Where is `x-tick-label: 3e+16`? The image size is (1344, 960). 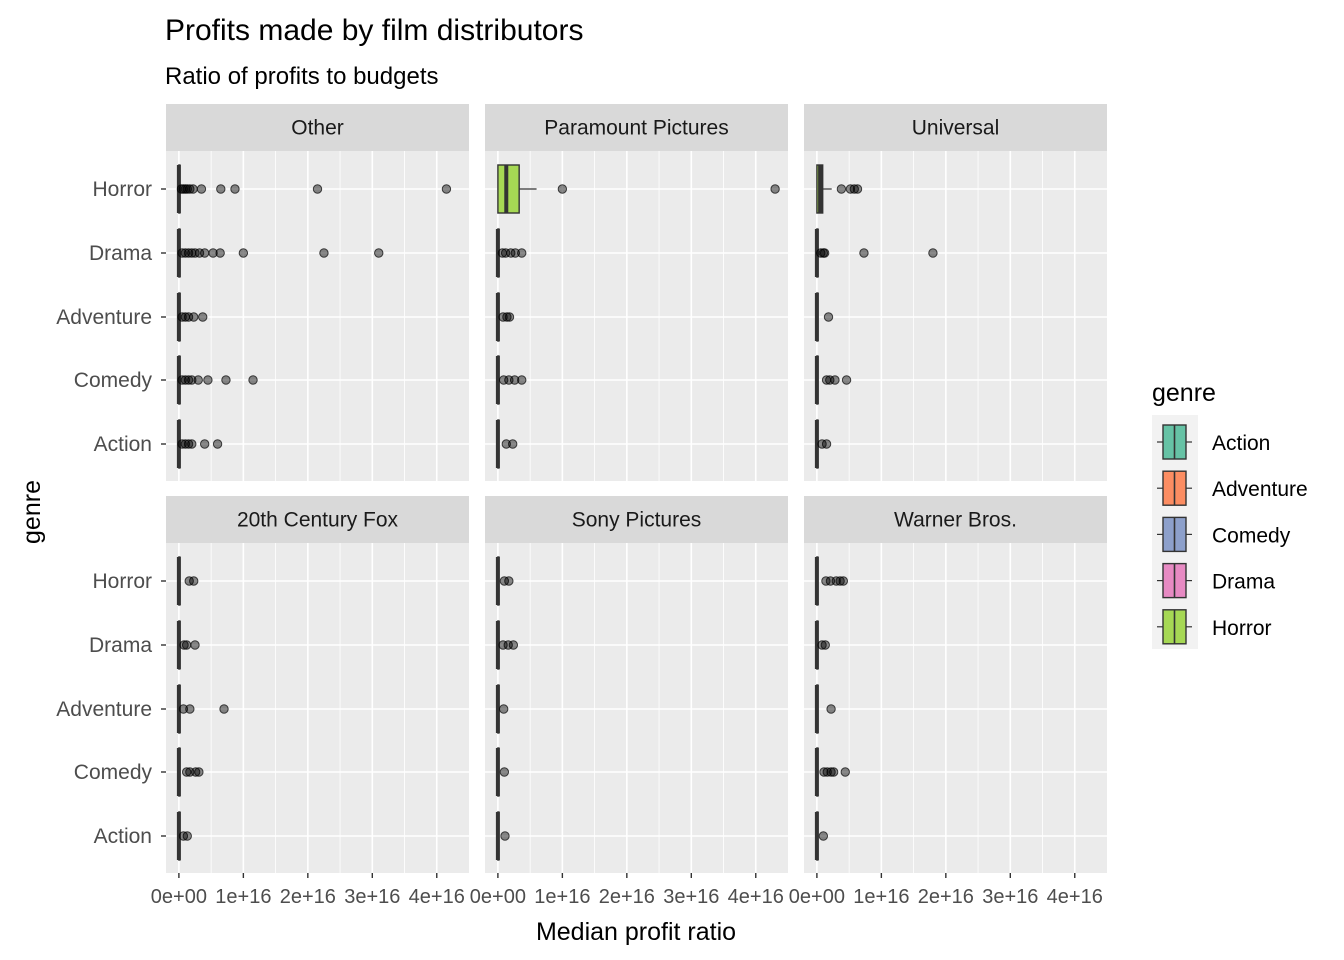
x-tick-label: 3e+16 is located at coordinates (1010, 897).